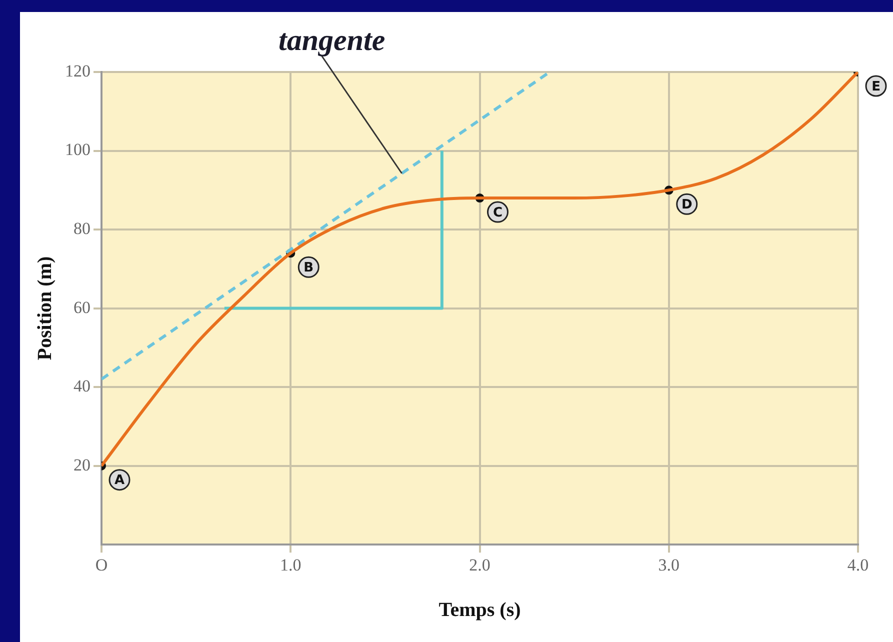 The width and height of the screenshot is (893, 642). Describe the element at coordinates (309, 268) in the screenshot. I see `annotation: B` at that location.